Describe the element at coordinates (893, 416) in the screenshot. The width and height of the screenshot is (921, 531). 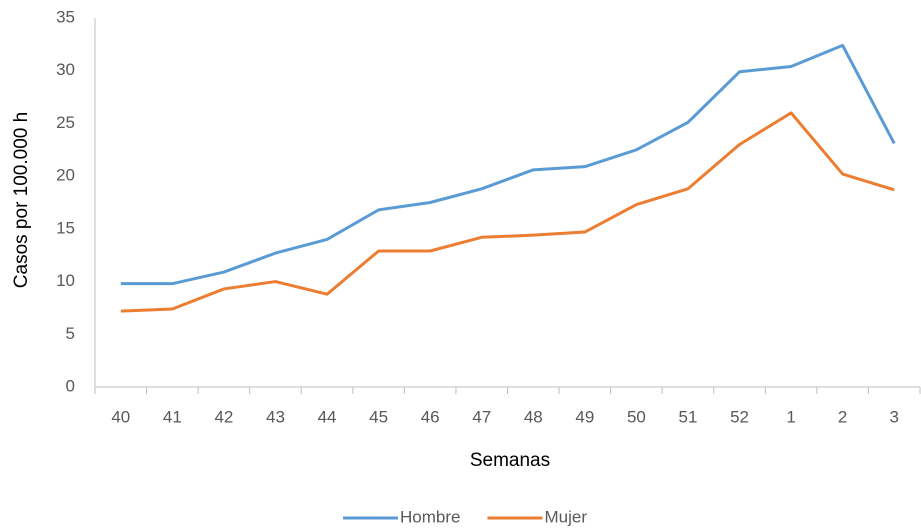
I see `x-tick-label: 3` at that location.